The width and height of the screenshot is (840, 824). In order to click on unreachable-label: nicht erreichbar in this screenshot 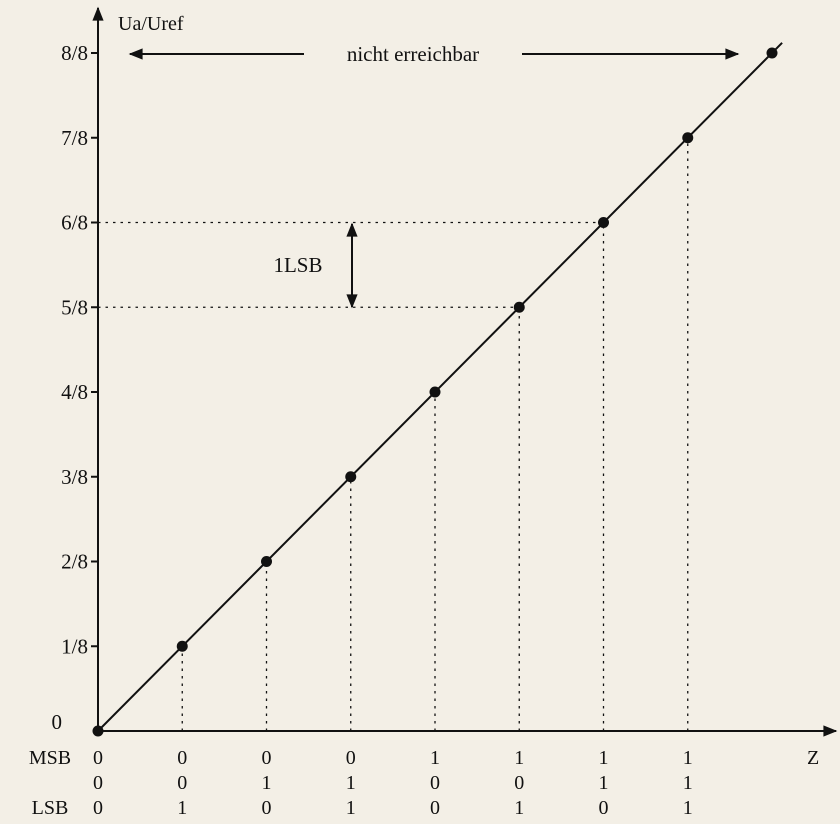, I will do `click(413, 54)`.